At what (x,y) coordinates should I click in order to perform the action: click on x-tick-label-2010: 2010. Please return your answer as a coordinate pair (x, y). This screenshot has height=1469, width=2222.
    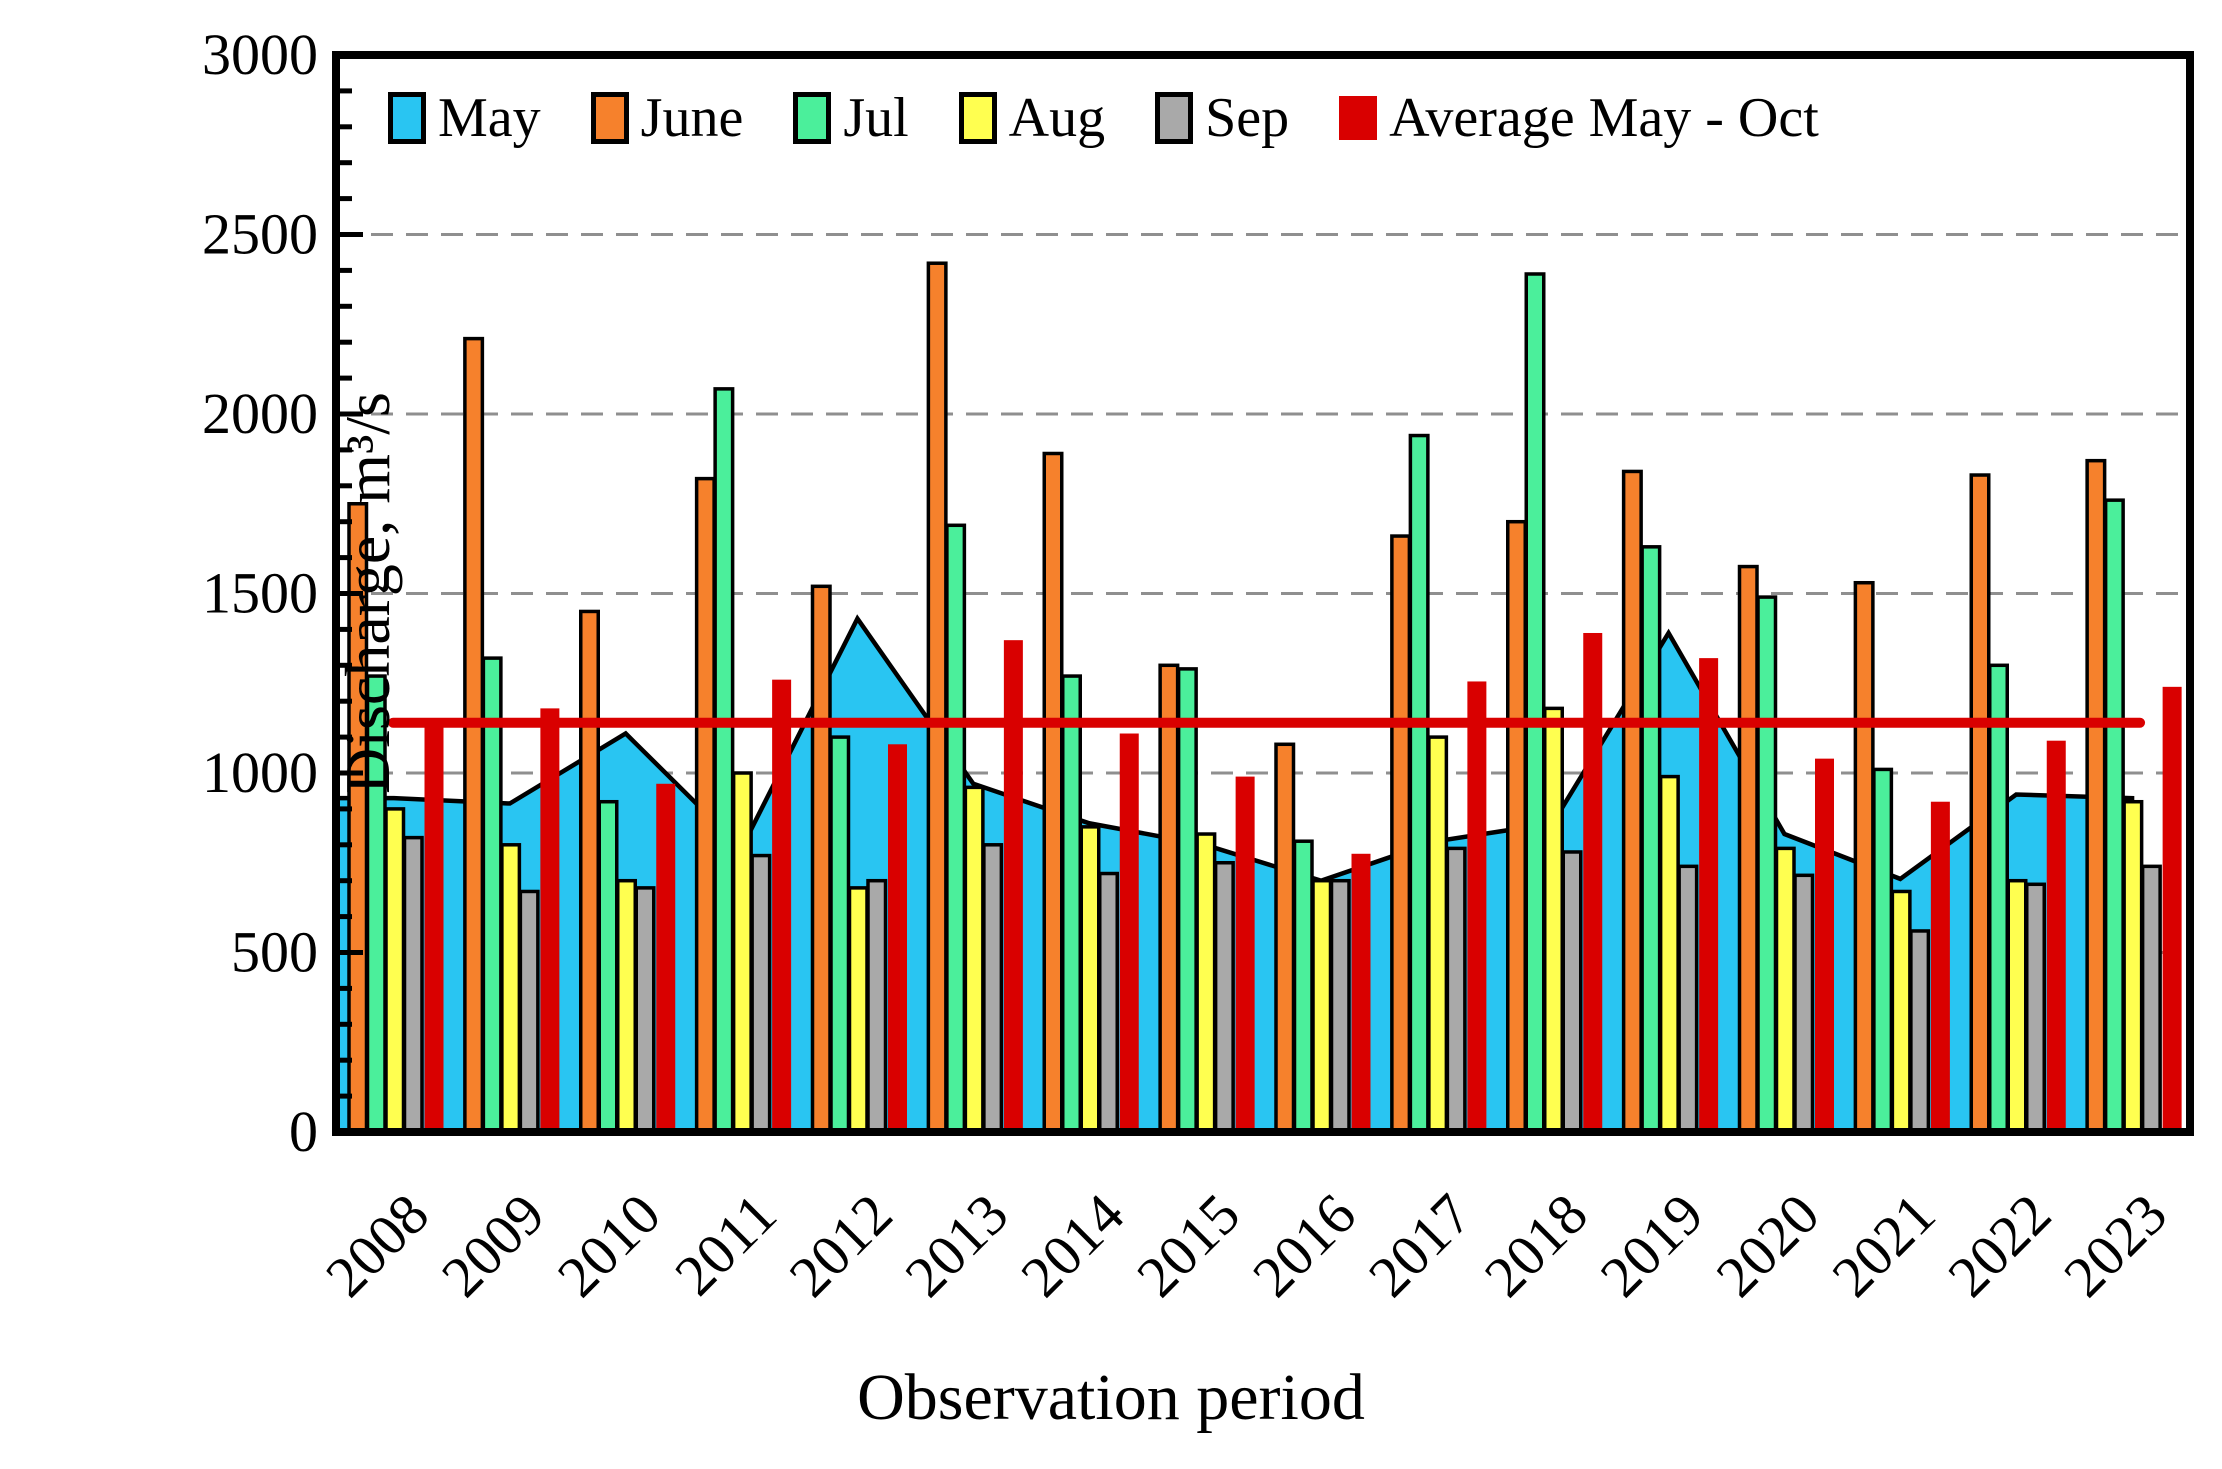
    Looking at the image, I should click on (609, 1245).